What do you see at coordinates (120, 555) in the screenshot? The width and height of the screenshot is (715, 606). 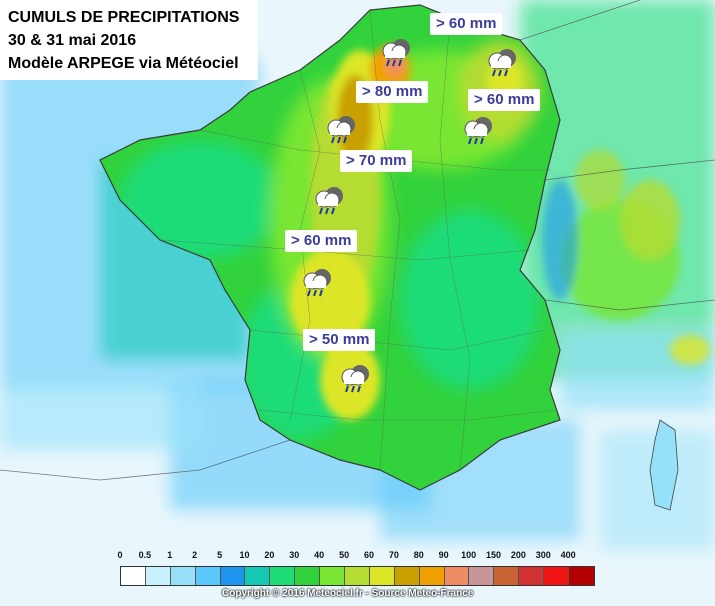 I see `legend-tick-label: 0` at bounding box center [120, 555].